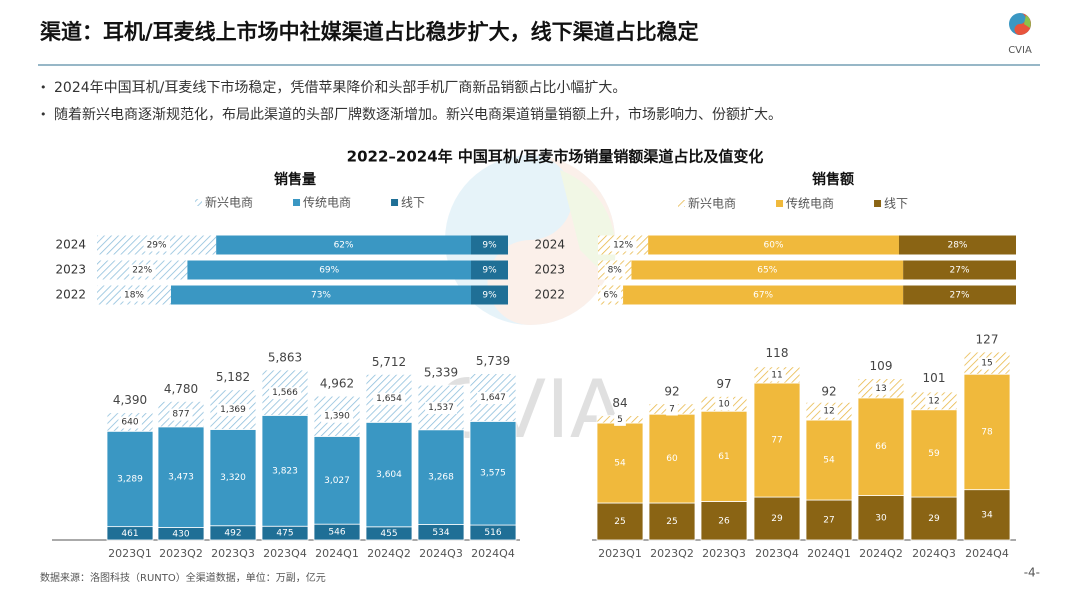  I want to click on total-label: 5,339, so click(441, 373).